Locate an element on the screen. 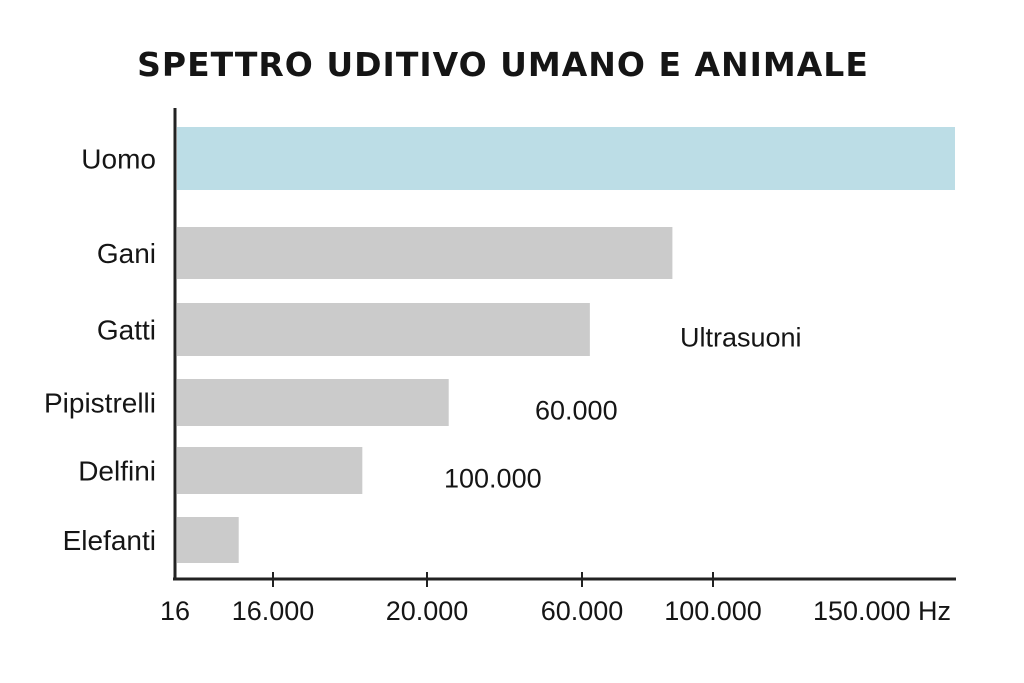 This screenshot has width=1024, height=683. bar-uomo is located at coordinates (566, 158).